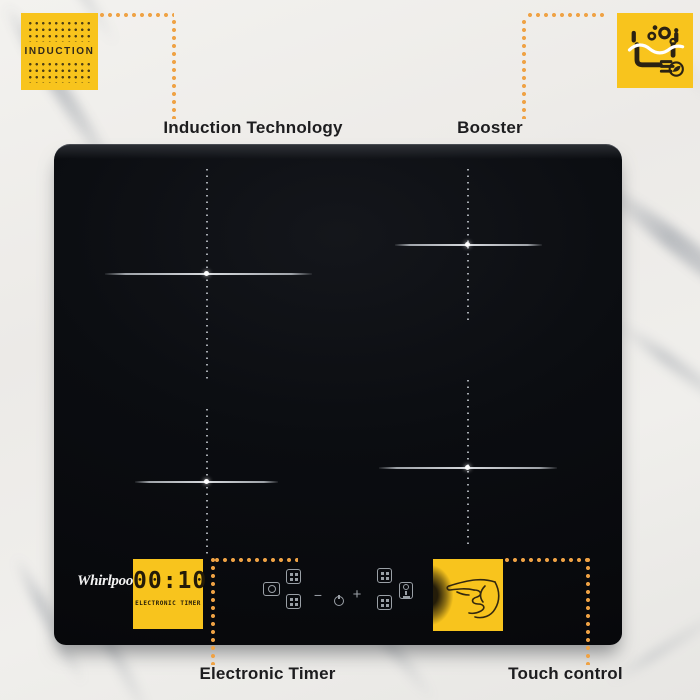  Describe the element at coordinates (490, 127) in the screenshot. I see `callout-booster: Booster` at that location.